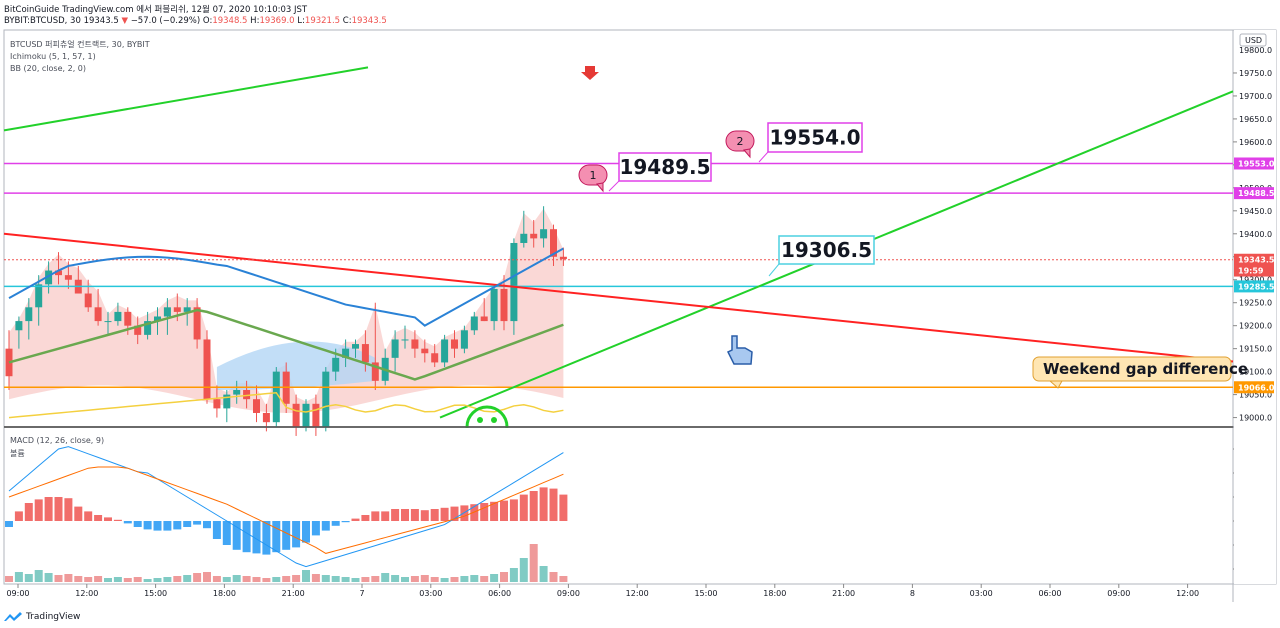 Image resolution: width=1280 pixels, height=628 pixels. I want to click on time-label: 18:00, so click(774, 593).